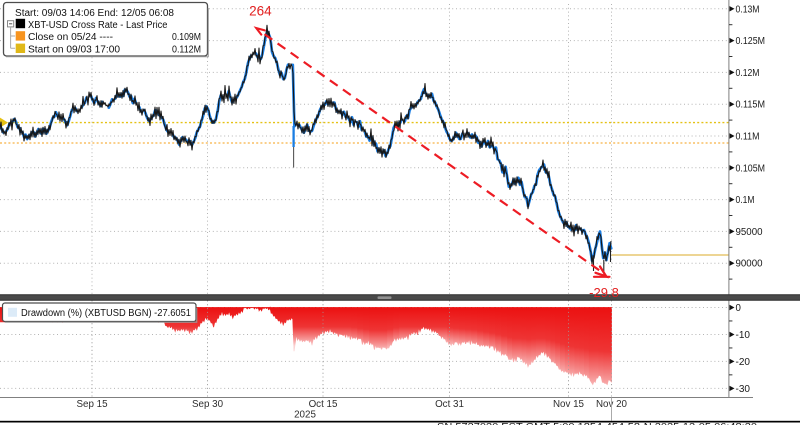  Describe the element at coordinates (305, 415) in the screenshot. I see `svg-text: 2025` at that location.